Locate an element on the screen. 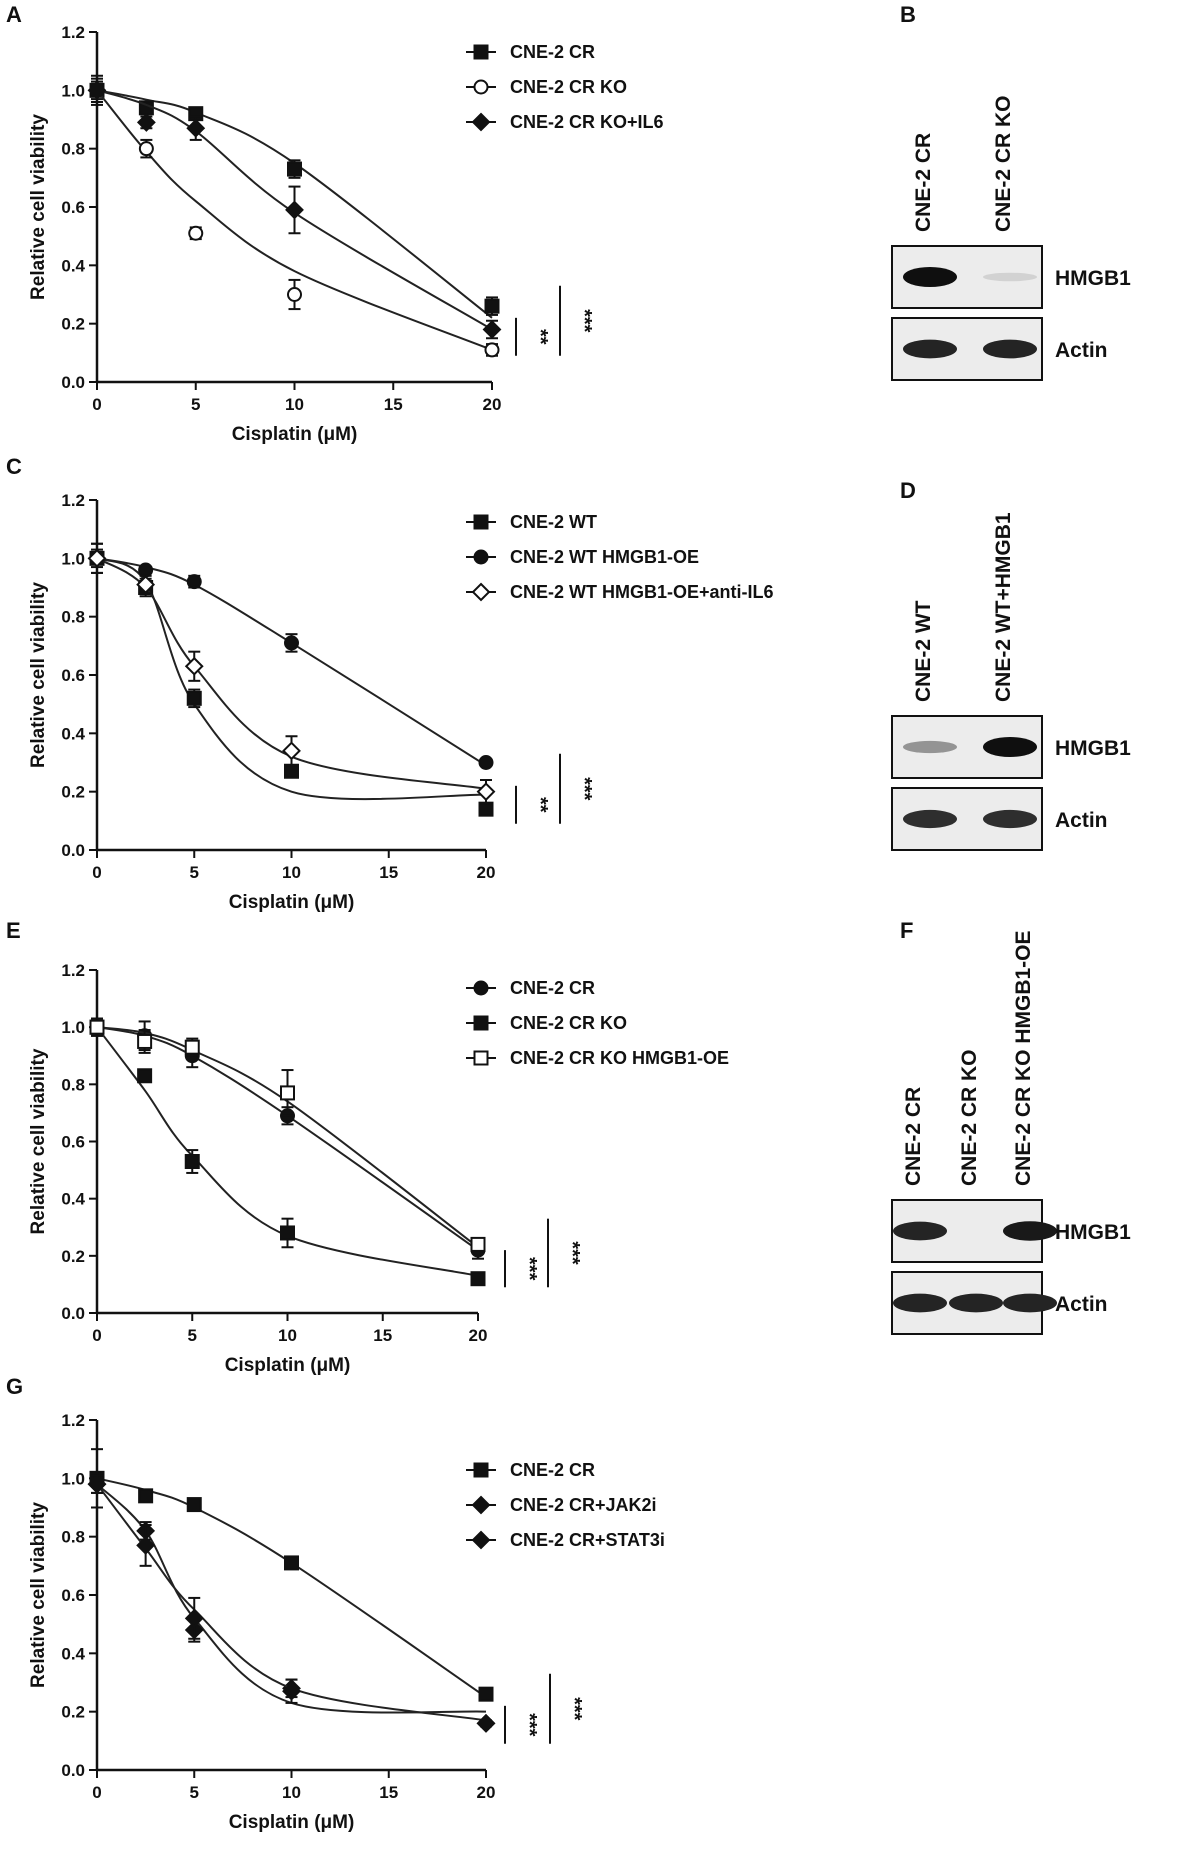 The width and height of the screenshot is (1182, 1857). western-blot-d: CNE-2 WT CNE-2 WT+HMGB1 HMGB1 Actin is located at coordinates (1011, 681).